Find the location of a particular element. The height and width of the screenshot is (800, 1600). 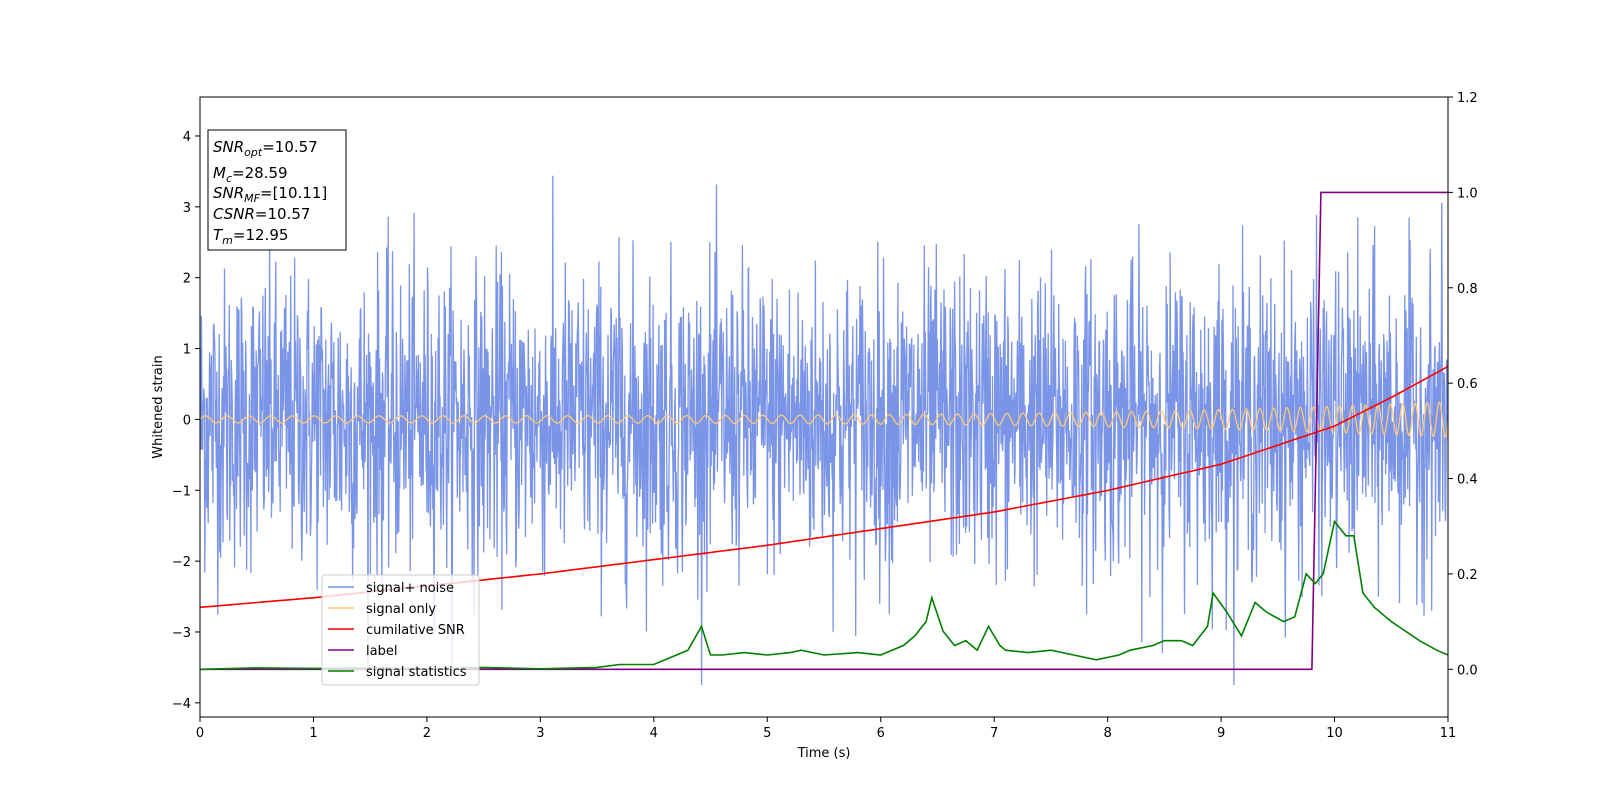

y-left-tick-label: −1 is located at coordinates (181, 491).